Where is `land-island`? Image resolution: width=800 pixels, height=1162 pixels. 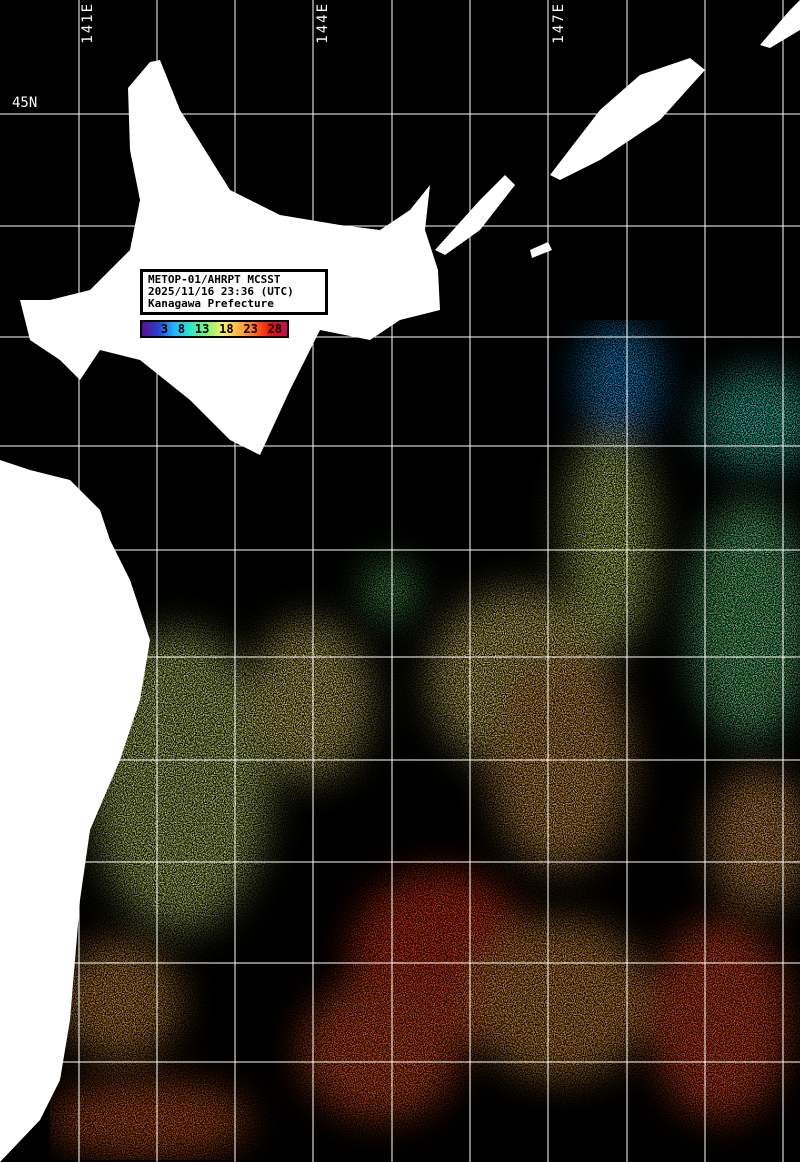
land-island is located at coordinates (541, 250).